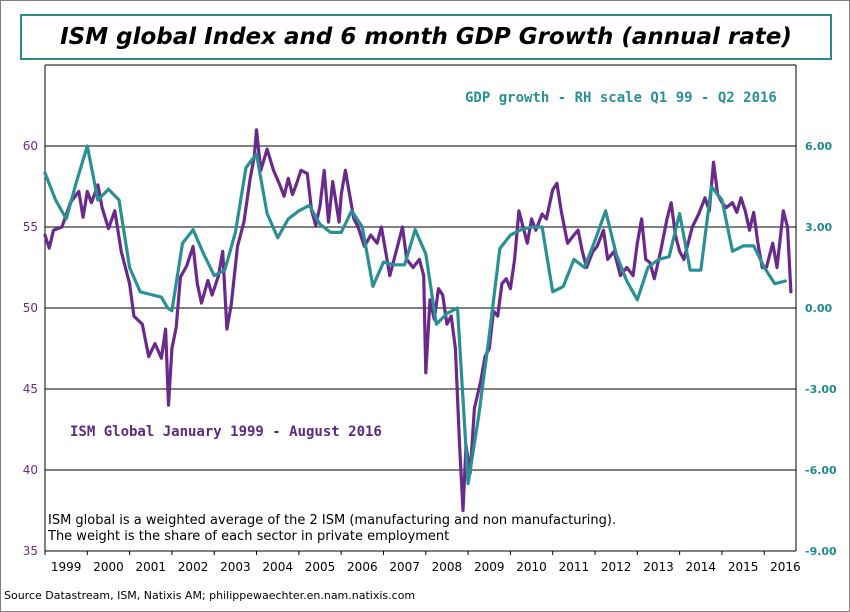  I want to click on x-tick-label: 2012, so click(616, 567).